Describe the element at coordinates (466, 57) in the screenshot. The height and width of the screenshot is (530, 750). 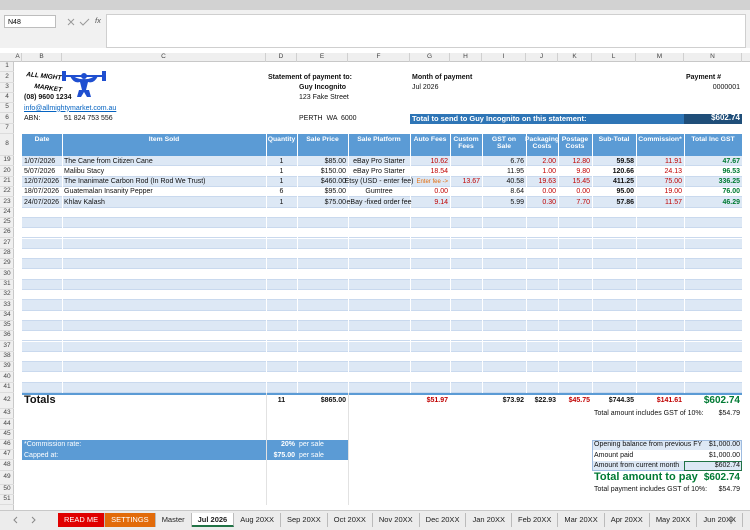
I see `column-letter: H` at that location.